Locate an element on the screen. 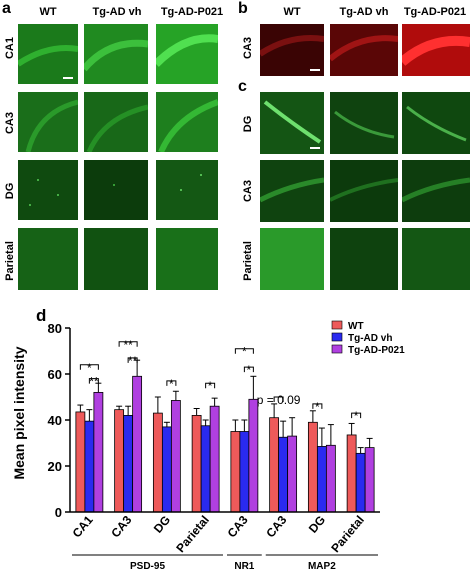 The height and width of the screenshot is (577, 472). sig-ca1-vh-p021-bracket is located at coordinates (93, 381).